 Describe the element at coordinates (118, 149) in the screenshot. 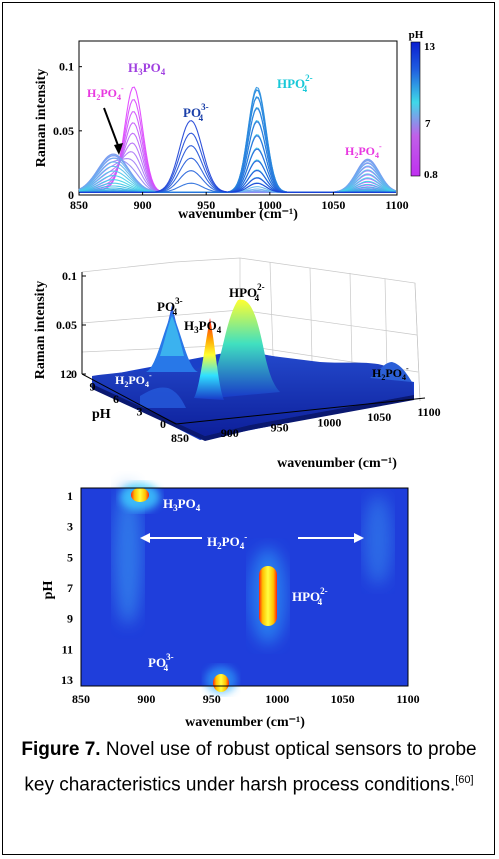

I see `arrow-head` at that location.